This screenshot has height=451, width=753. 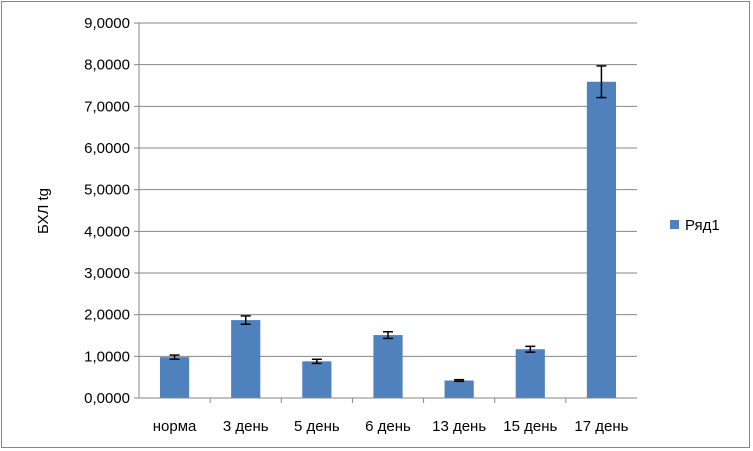 I want to click on legend-swatch-ряд1, so click(x=674, y=224).